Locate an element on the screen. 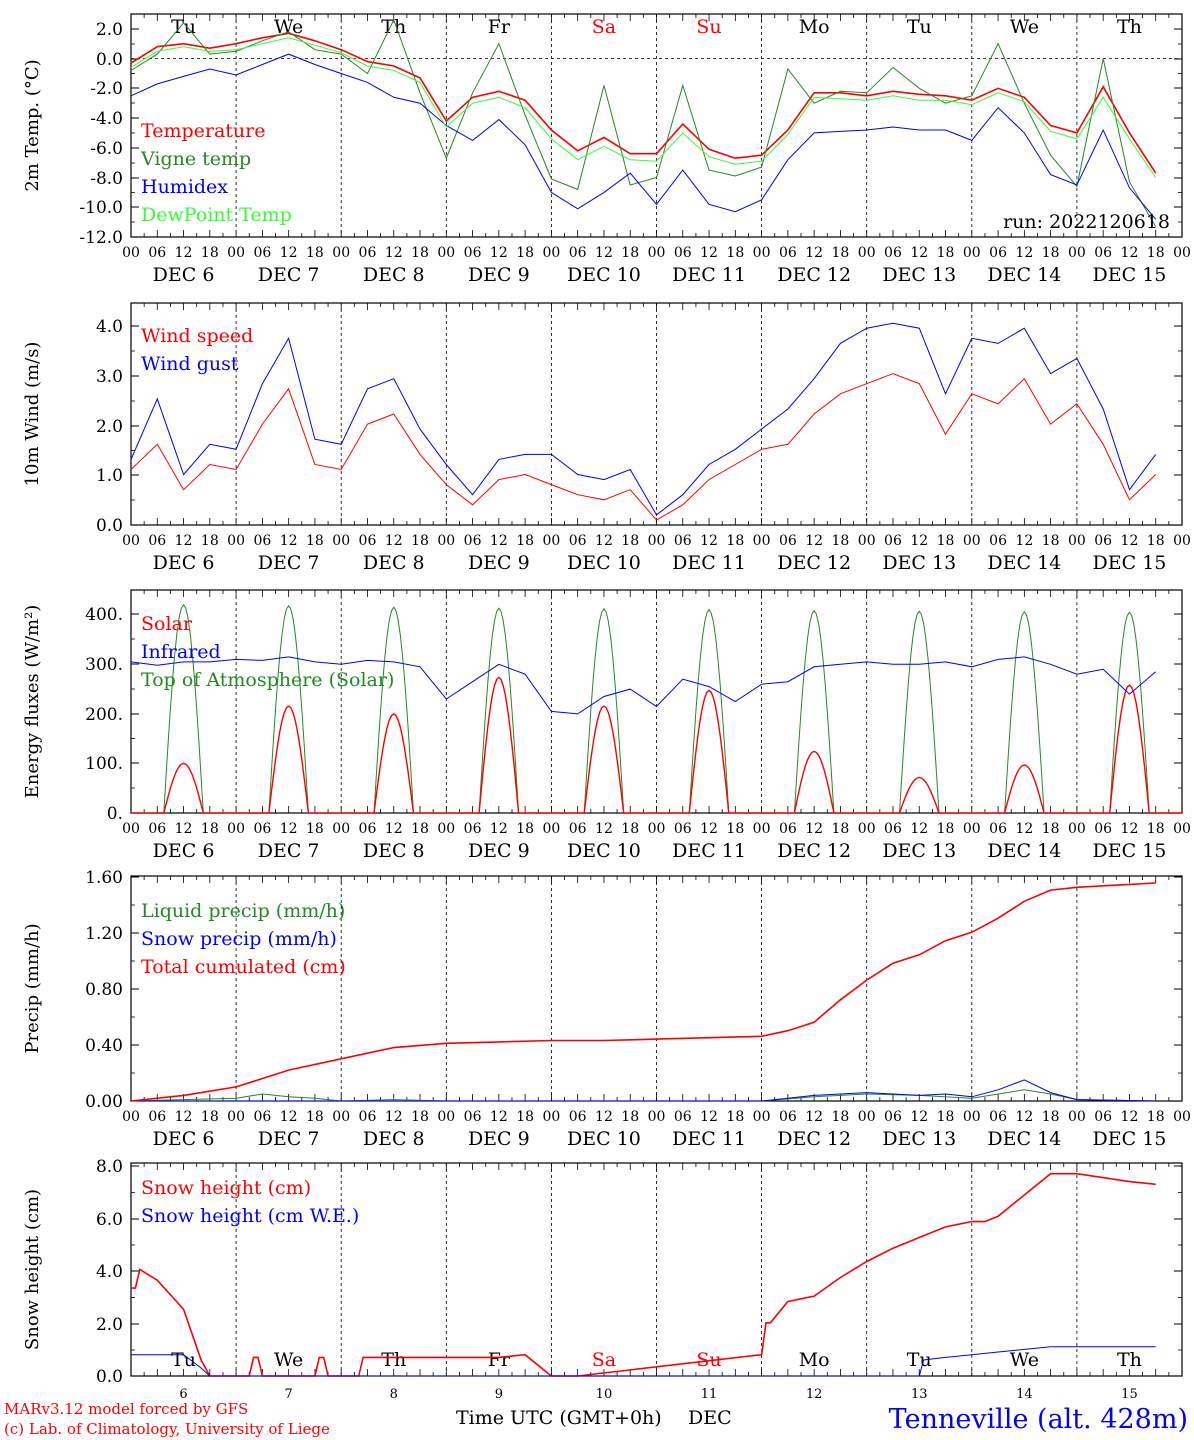  weekday-label: Mo is located at coordinates (814, 1360).